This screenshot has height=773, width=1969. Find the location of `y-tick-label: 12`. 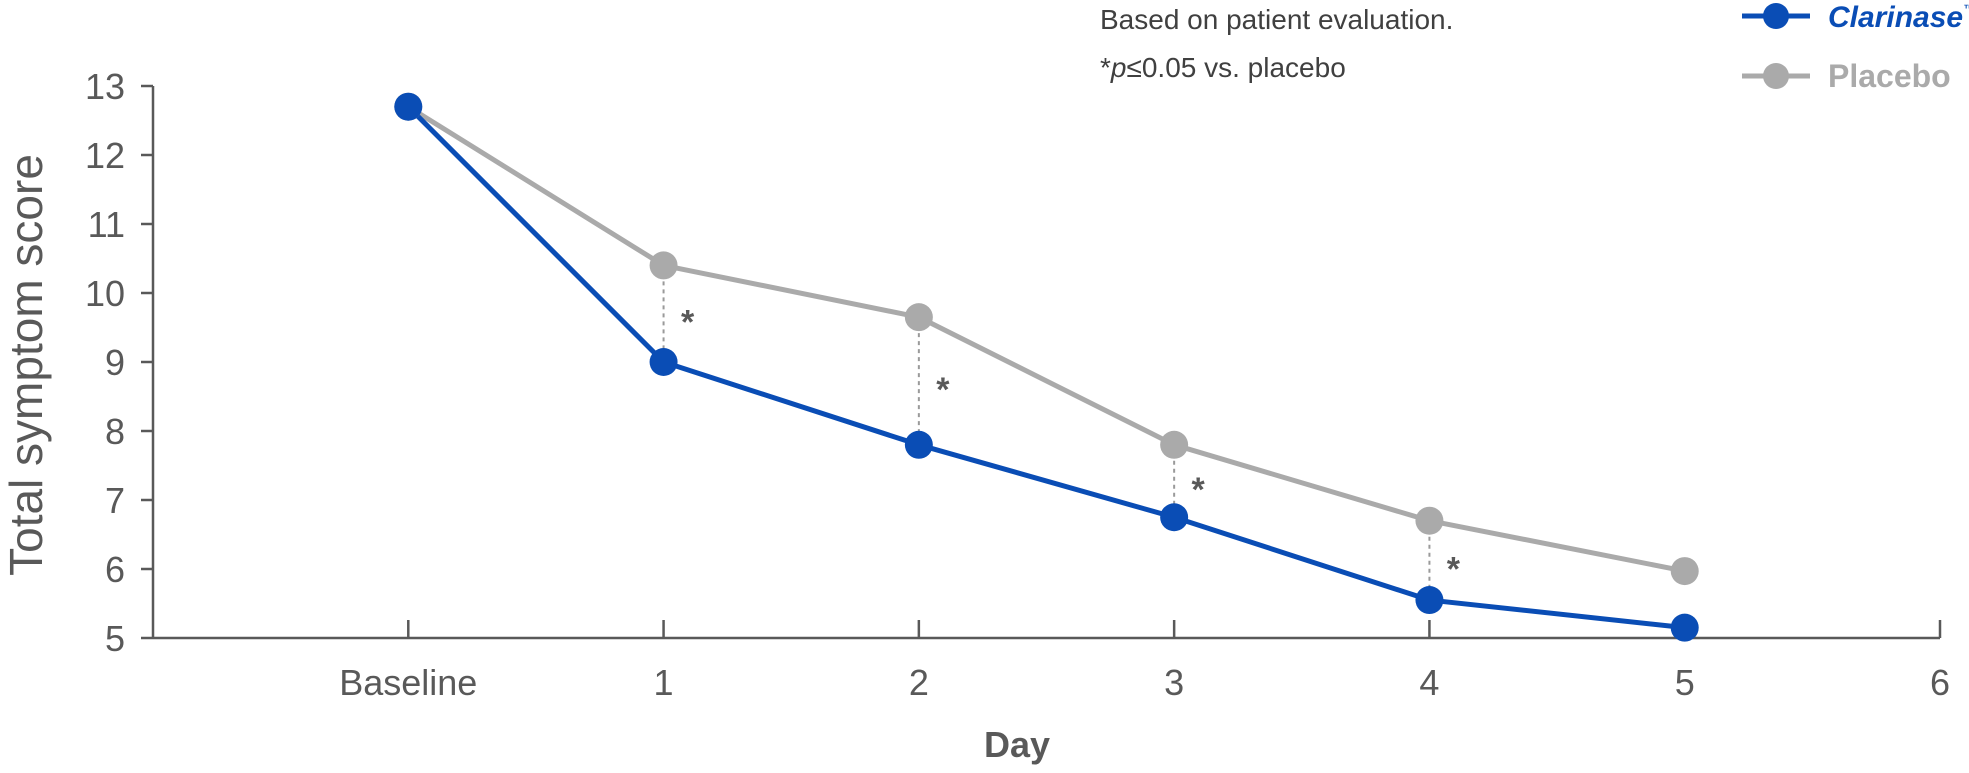

y-tick-label: 12 is located at coordinates (105, 155).